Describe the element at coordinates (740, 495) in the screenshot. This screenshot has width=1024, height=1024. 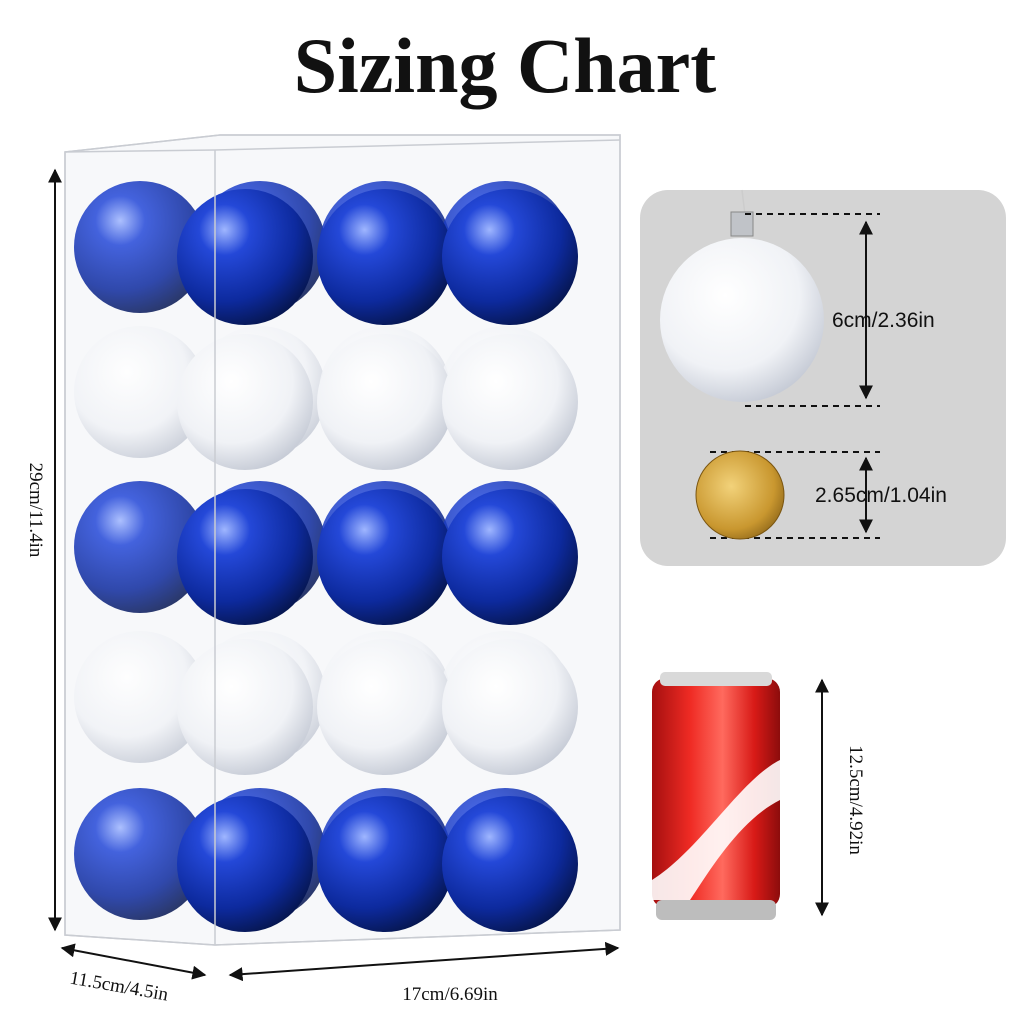
I see `coin` at that location.